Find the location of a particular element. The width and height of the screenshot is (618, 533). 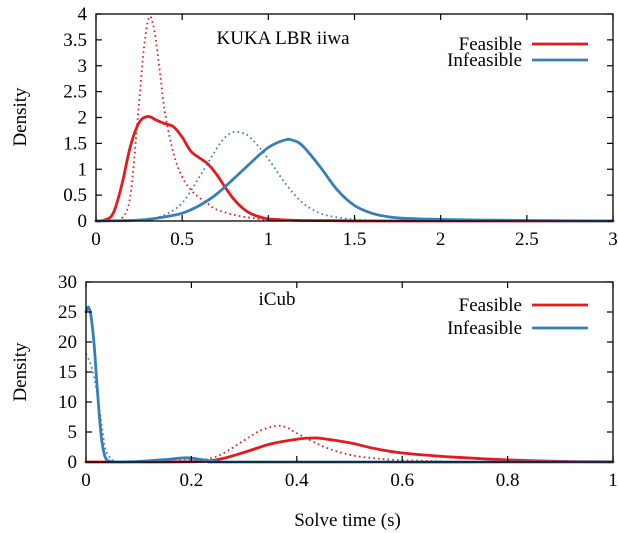

x-axis-label: Solve time (s) is located at coordinates (347, 520).